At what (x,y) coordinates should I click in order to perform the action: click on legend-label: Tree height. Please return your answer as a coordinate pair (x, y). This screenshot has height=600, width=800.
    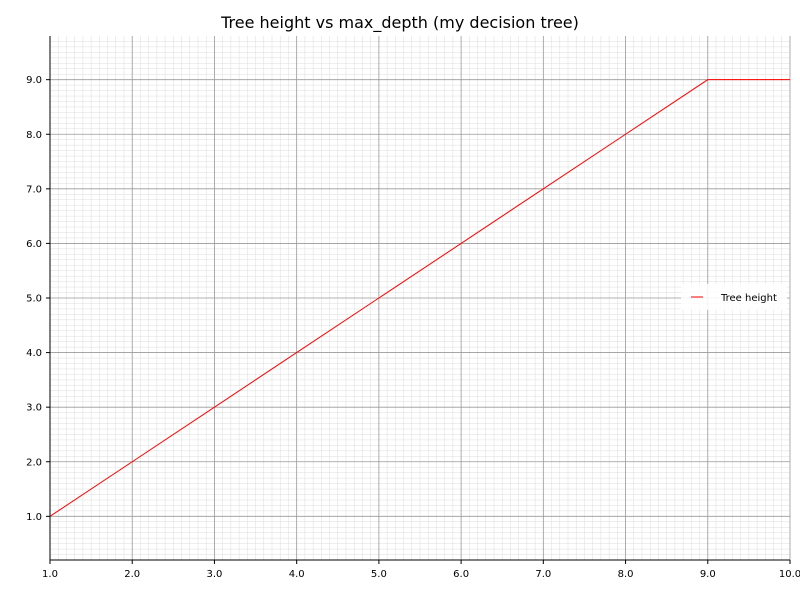
    Looking at the image, I should click on (748, 298).